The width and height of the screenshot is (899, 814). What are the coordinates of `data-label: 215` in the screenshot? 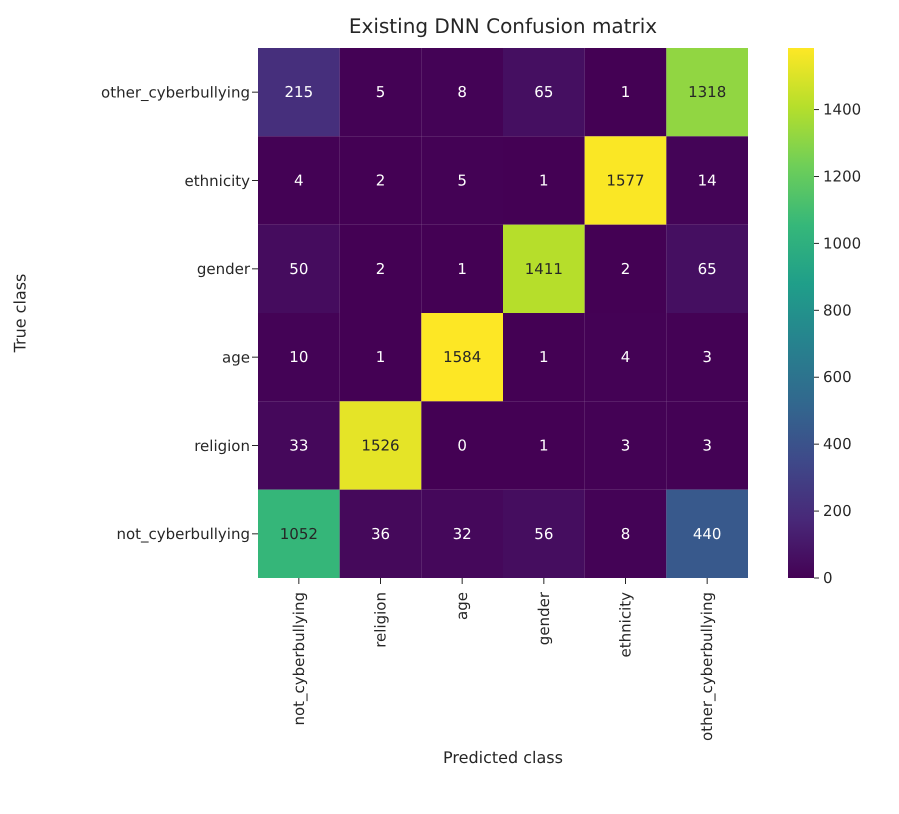 It's located at (299, 92).